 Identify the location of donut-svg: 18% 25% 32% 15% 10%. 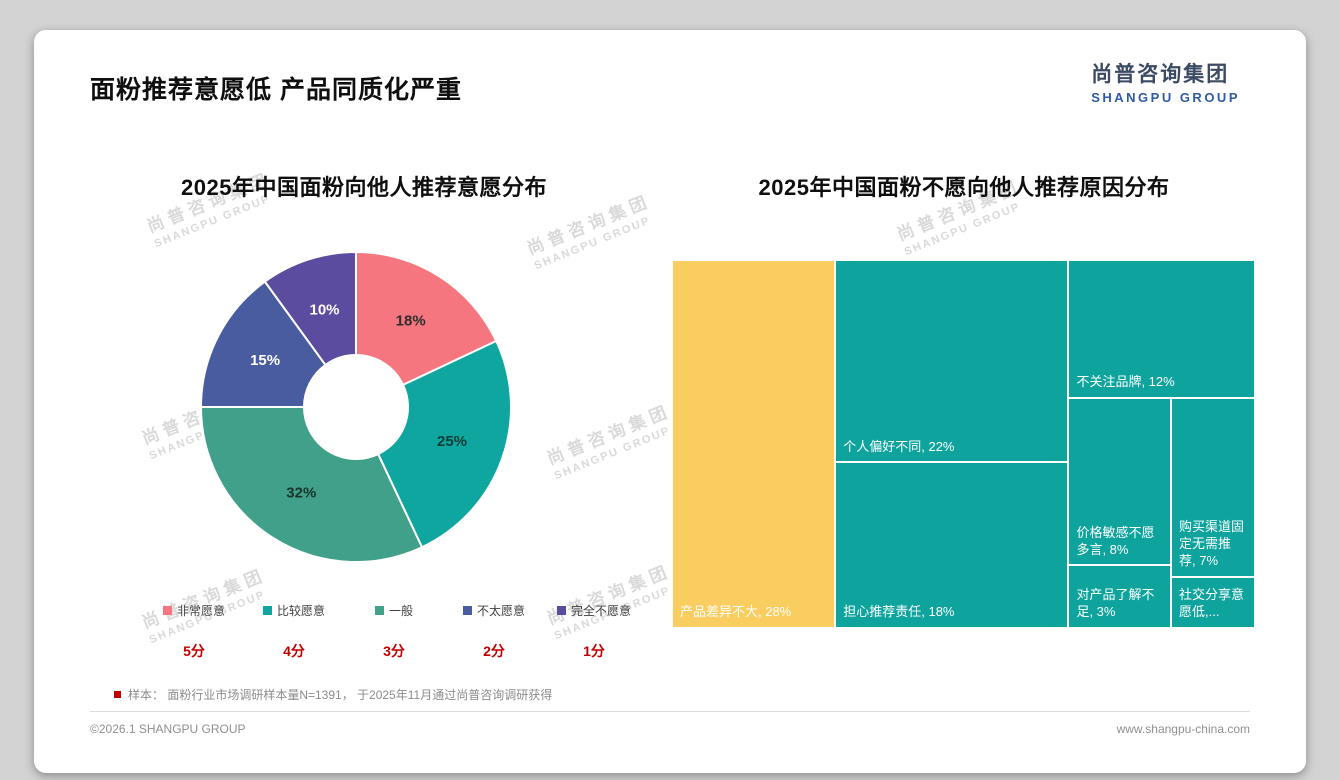
(356, 407).